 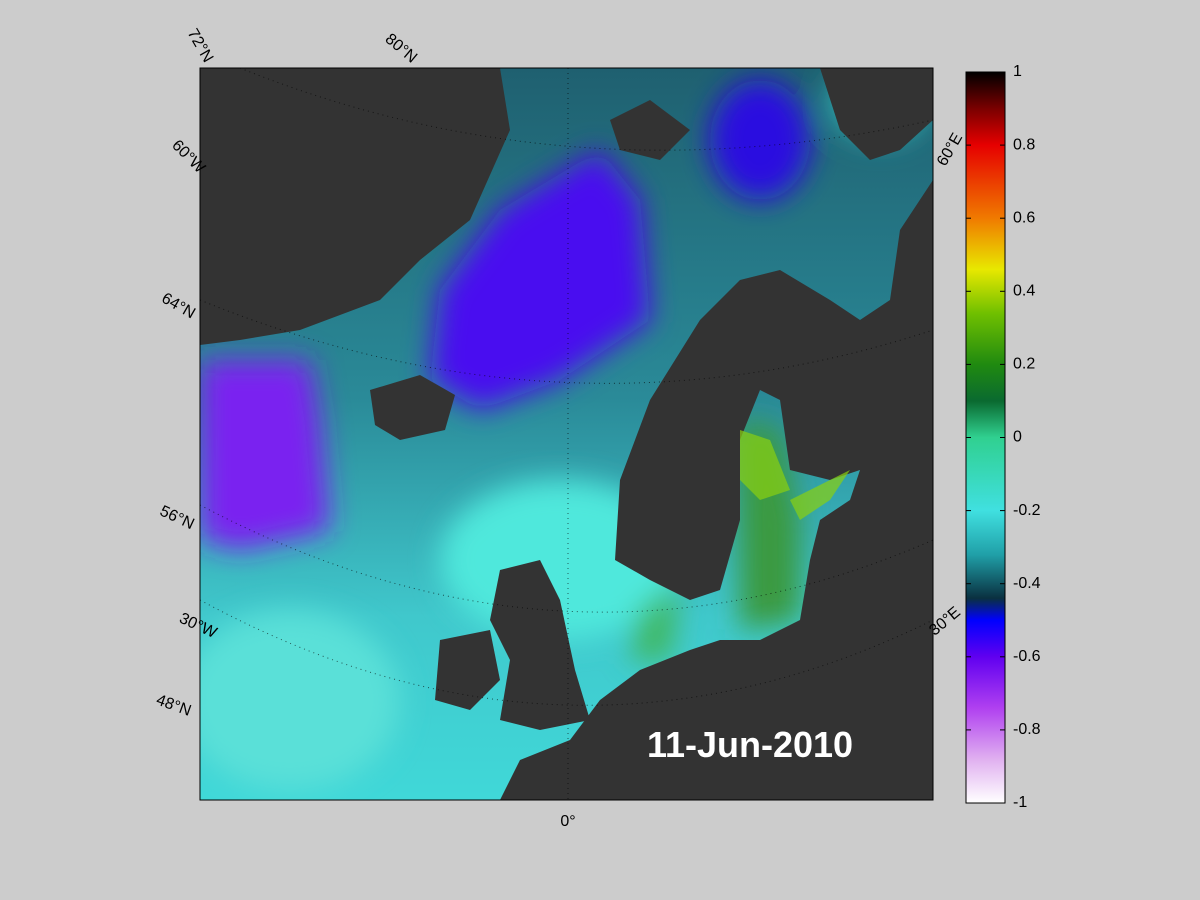 What do you see at coordinates (750, 744) in the screenshot?
I see `date-label: 11-Jun-2010` at bounding box center [750, 744].